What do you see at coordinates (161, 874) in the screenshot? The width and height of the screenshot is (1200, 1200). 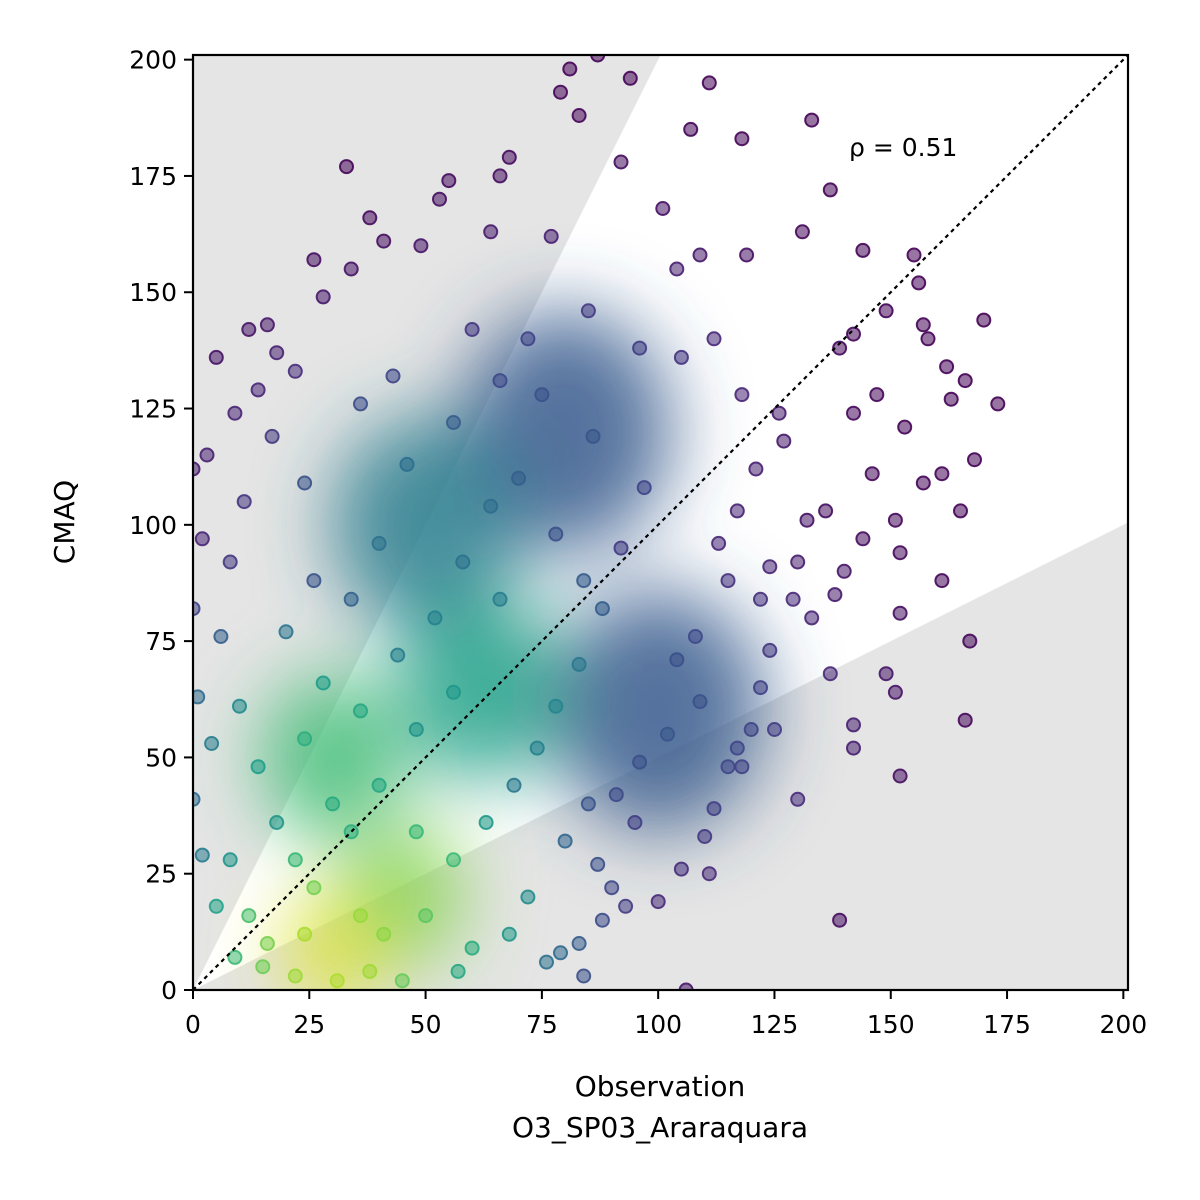 I see `y-tick-label: 25` at bounding box center [161, 874].